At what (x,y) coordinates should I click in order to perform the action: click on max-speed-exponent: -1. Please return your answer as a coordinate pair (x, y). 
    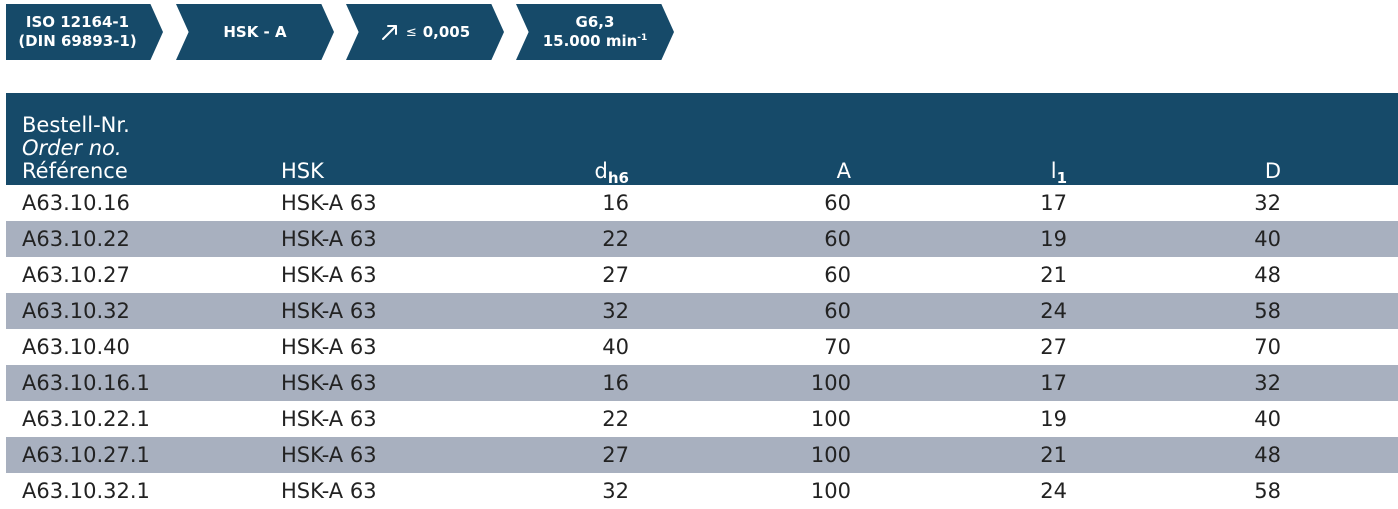
    Looking at the image, I should click on (642, 38).